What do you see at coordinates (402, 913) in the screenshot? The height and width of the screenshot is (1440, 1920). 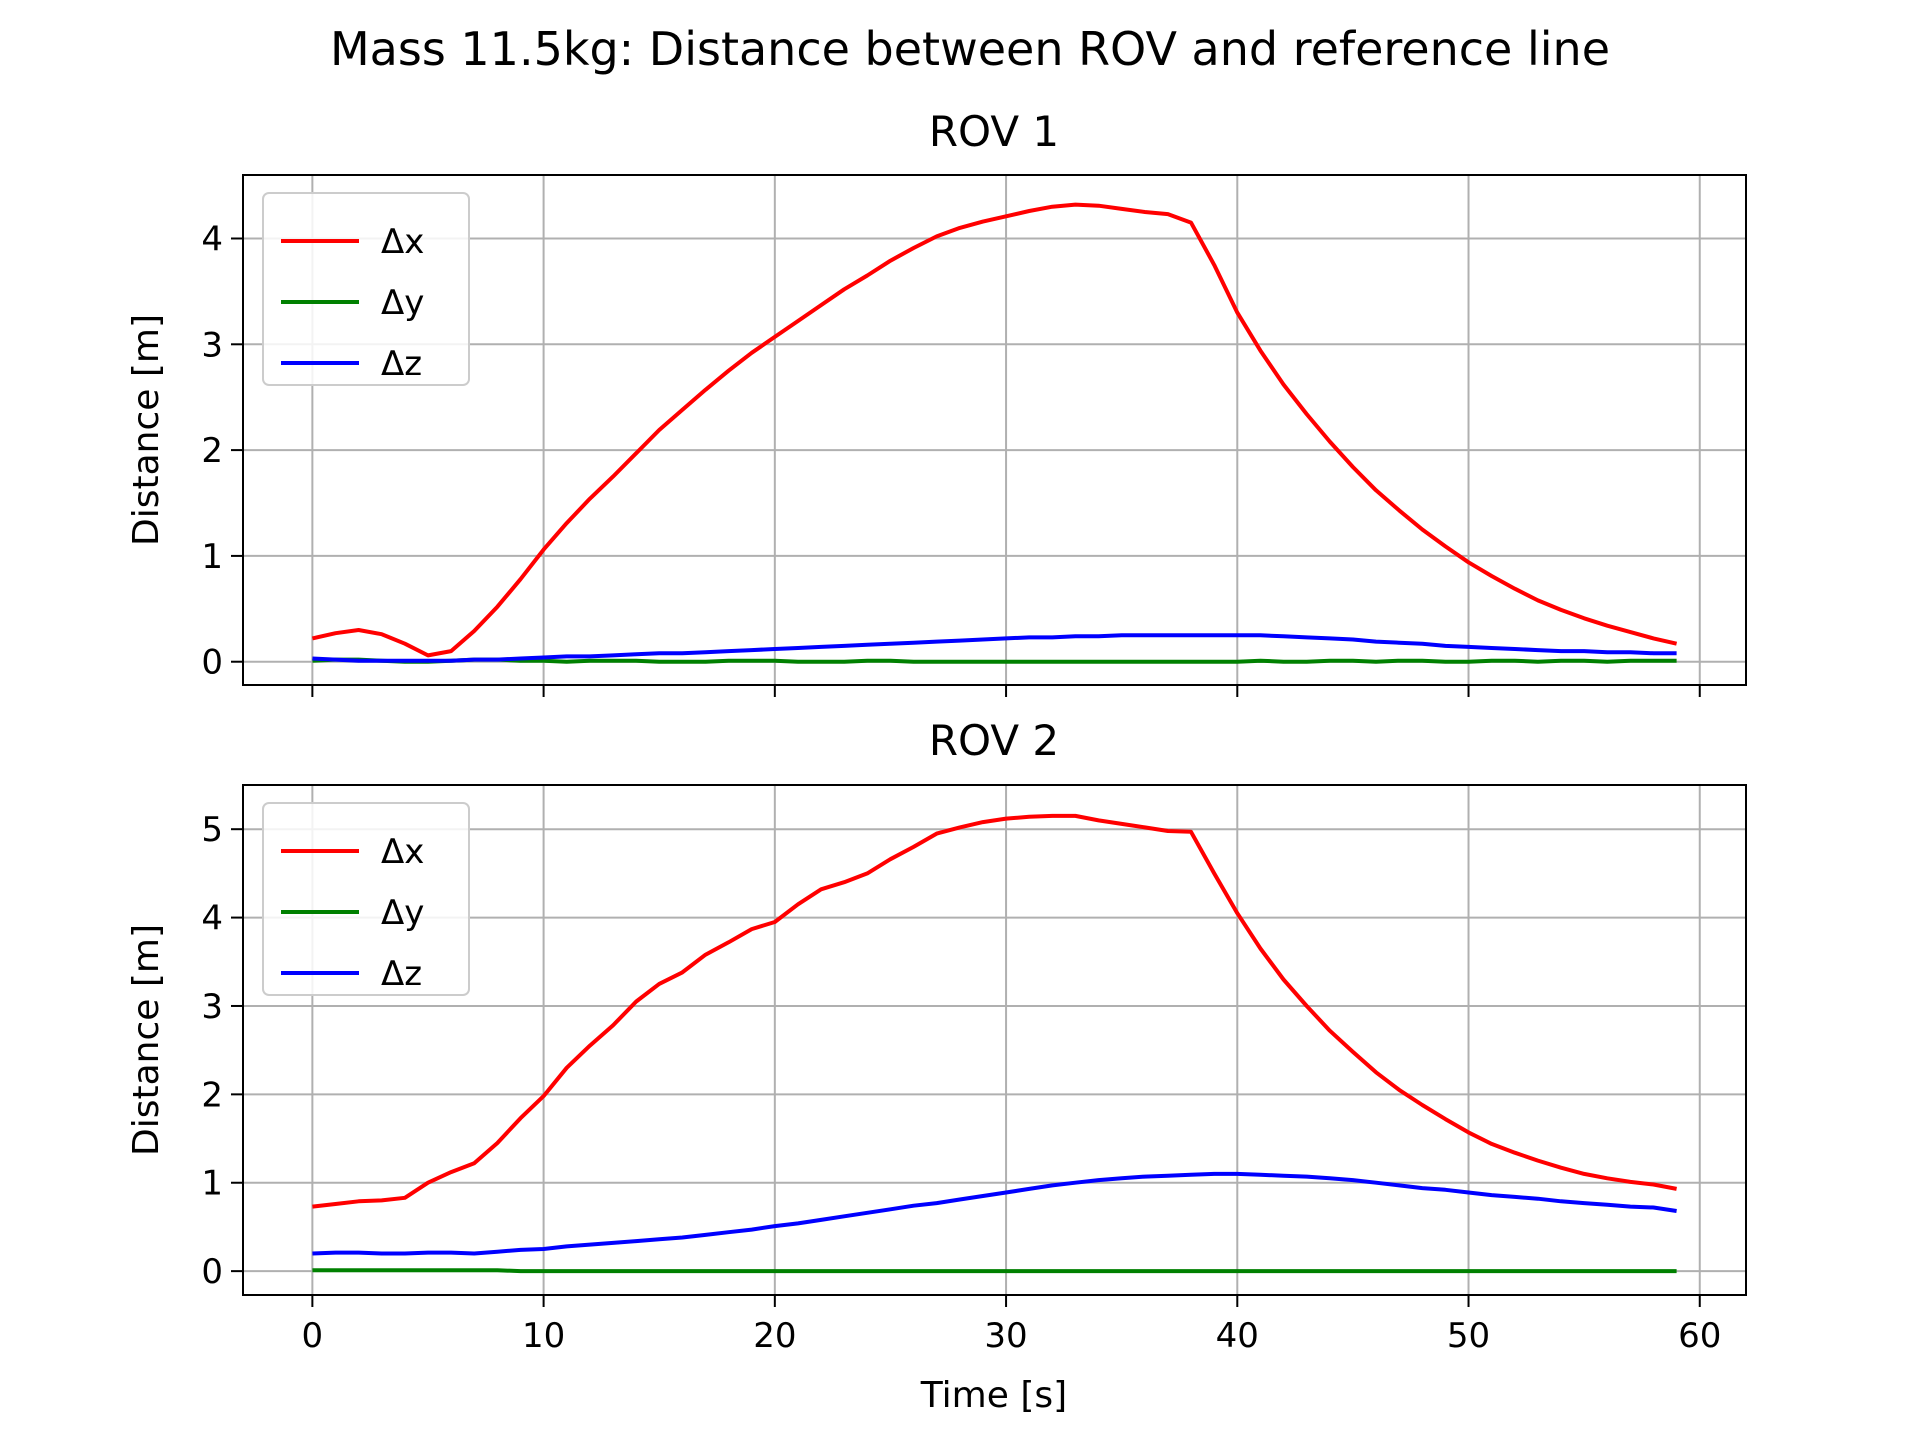 I see `rov2-legend-label: Δy` at bounding box center [402, 913].